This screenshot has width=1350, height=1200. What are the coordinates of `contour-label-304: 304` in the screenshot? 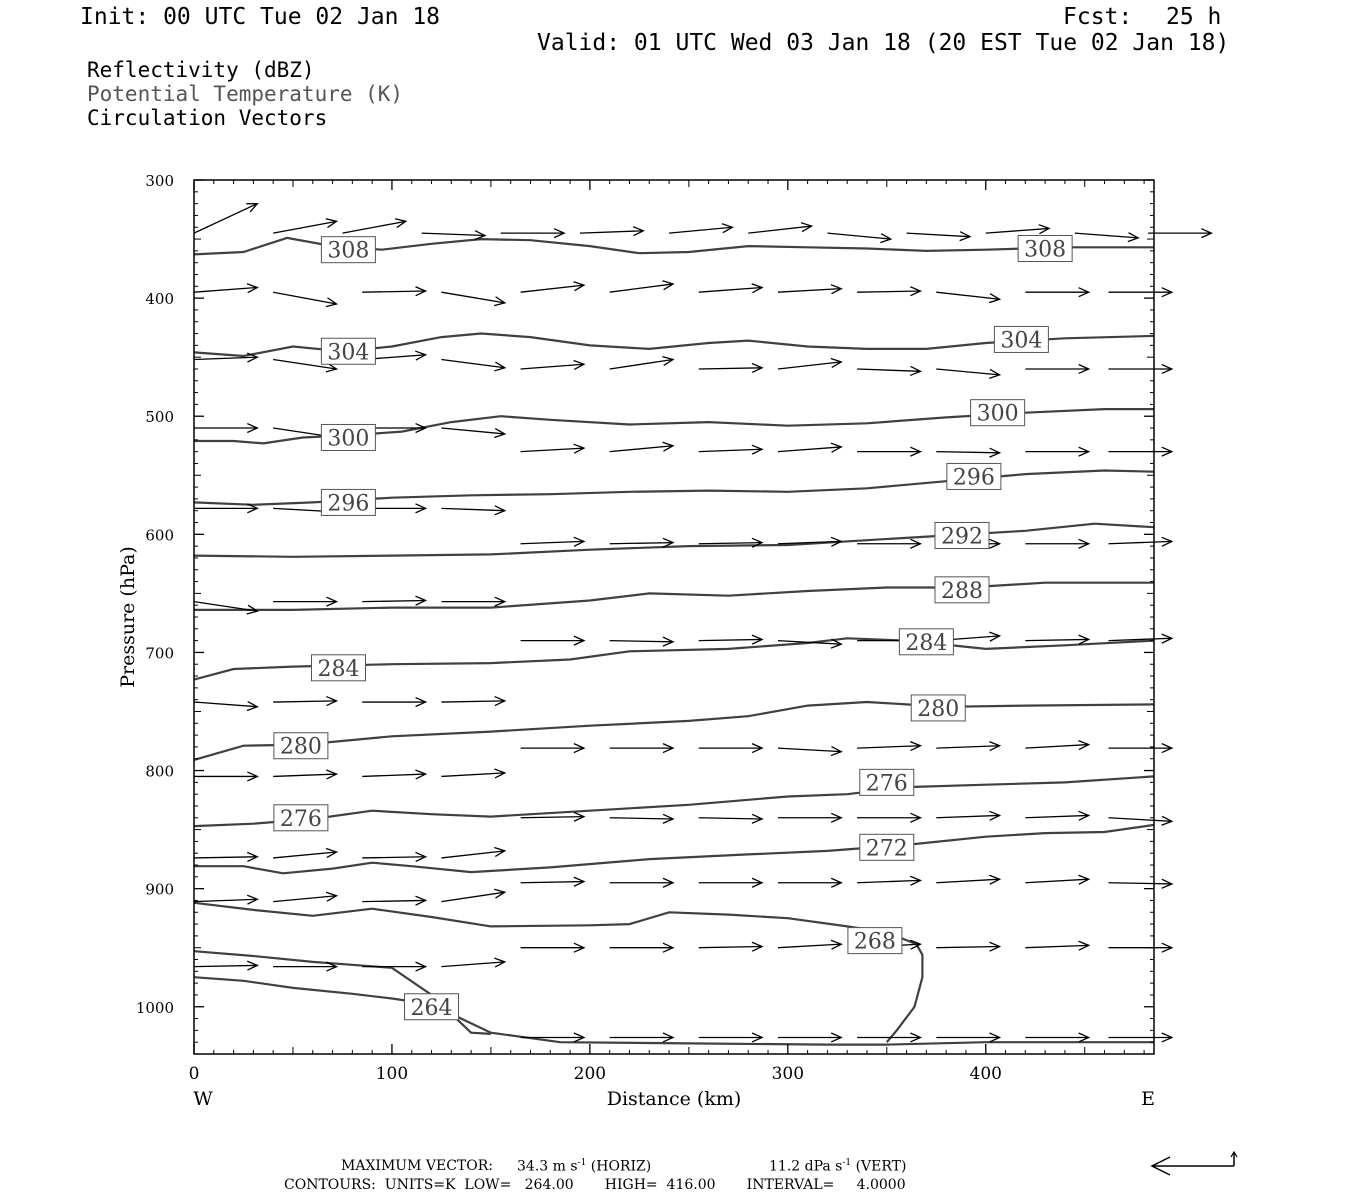 It's located at (1021, 339).